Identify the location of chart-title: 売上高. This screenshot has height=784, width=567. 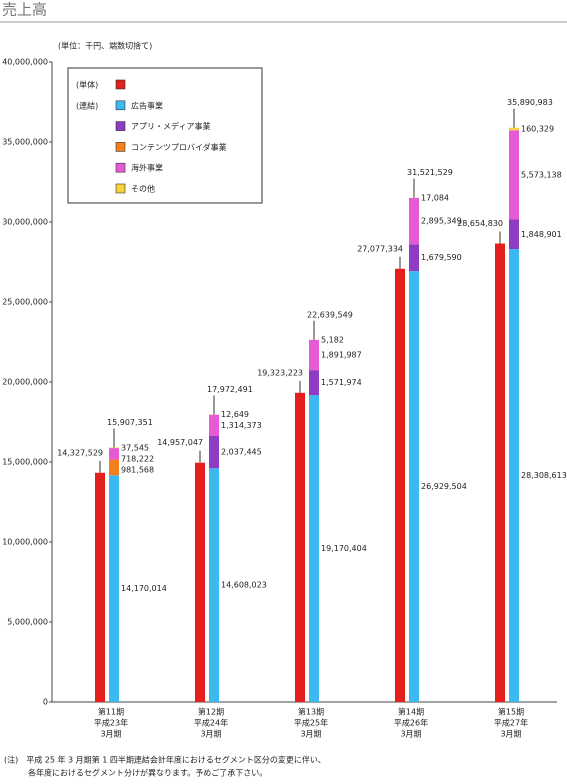
(24, 10).